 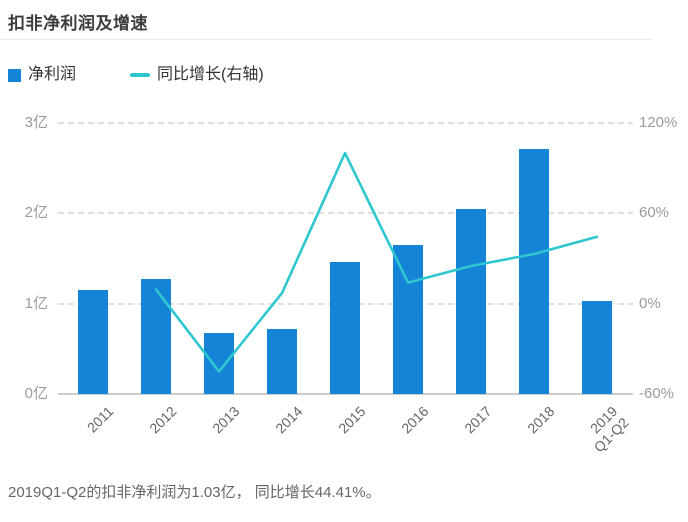 I want to click on bar-2017, so click(x=471, y=301).